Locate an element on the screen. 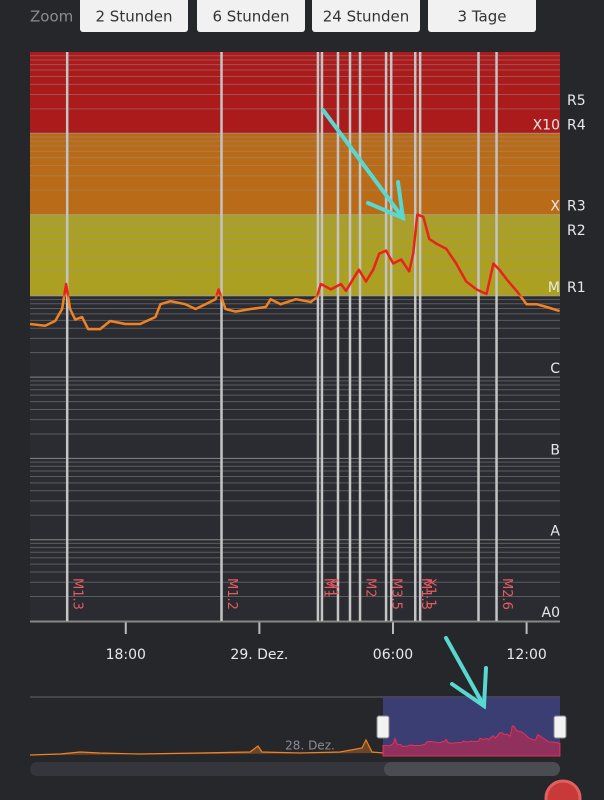 The image size is (604, 800). event-label: X1.1 is located at coordinates (430, 593).